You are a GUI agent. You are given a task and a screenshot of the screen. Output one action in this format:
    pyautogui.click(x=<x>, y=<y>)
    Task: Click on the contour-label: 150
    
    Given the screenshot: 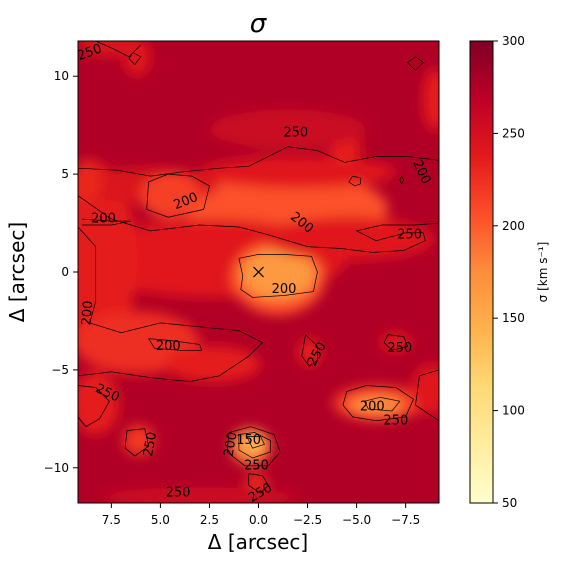 What is the action you would take?
    pyautogui.click(x=248, y=440)
    